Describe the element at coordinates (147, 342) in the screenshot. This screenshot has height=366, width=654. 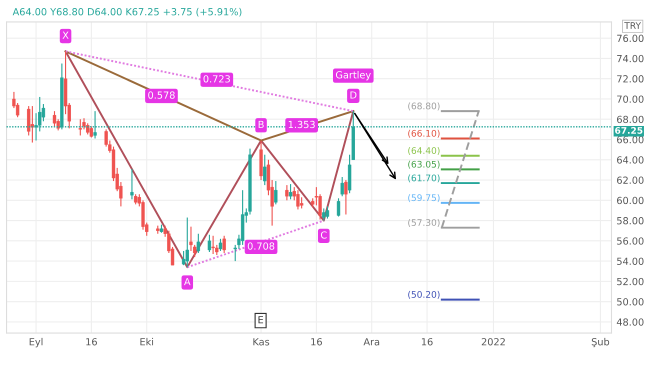
I see `x-tick-label: Eki` at that location.